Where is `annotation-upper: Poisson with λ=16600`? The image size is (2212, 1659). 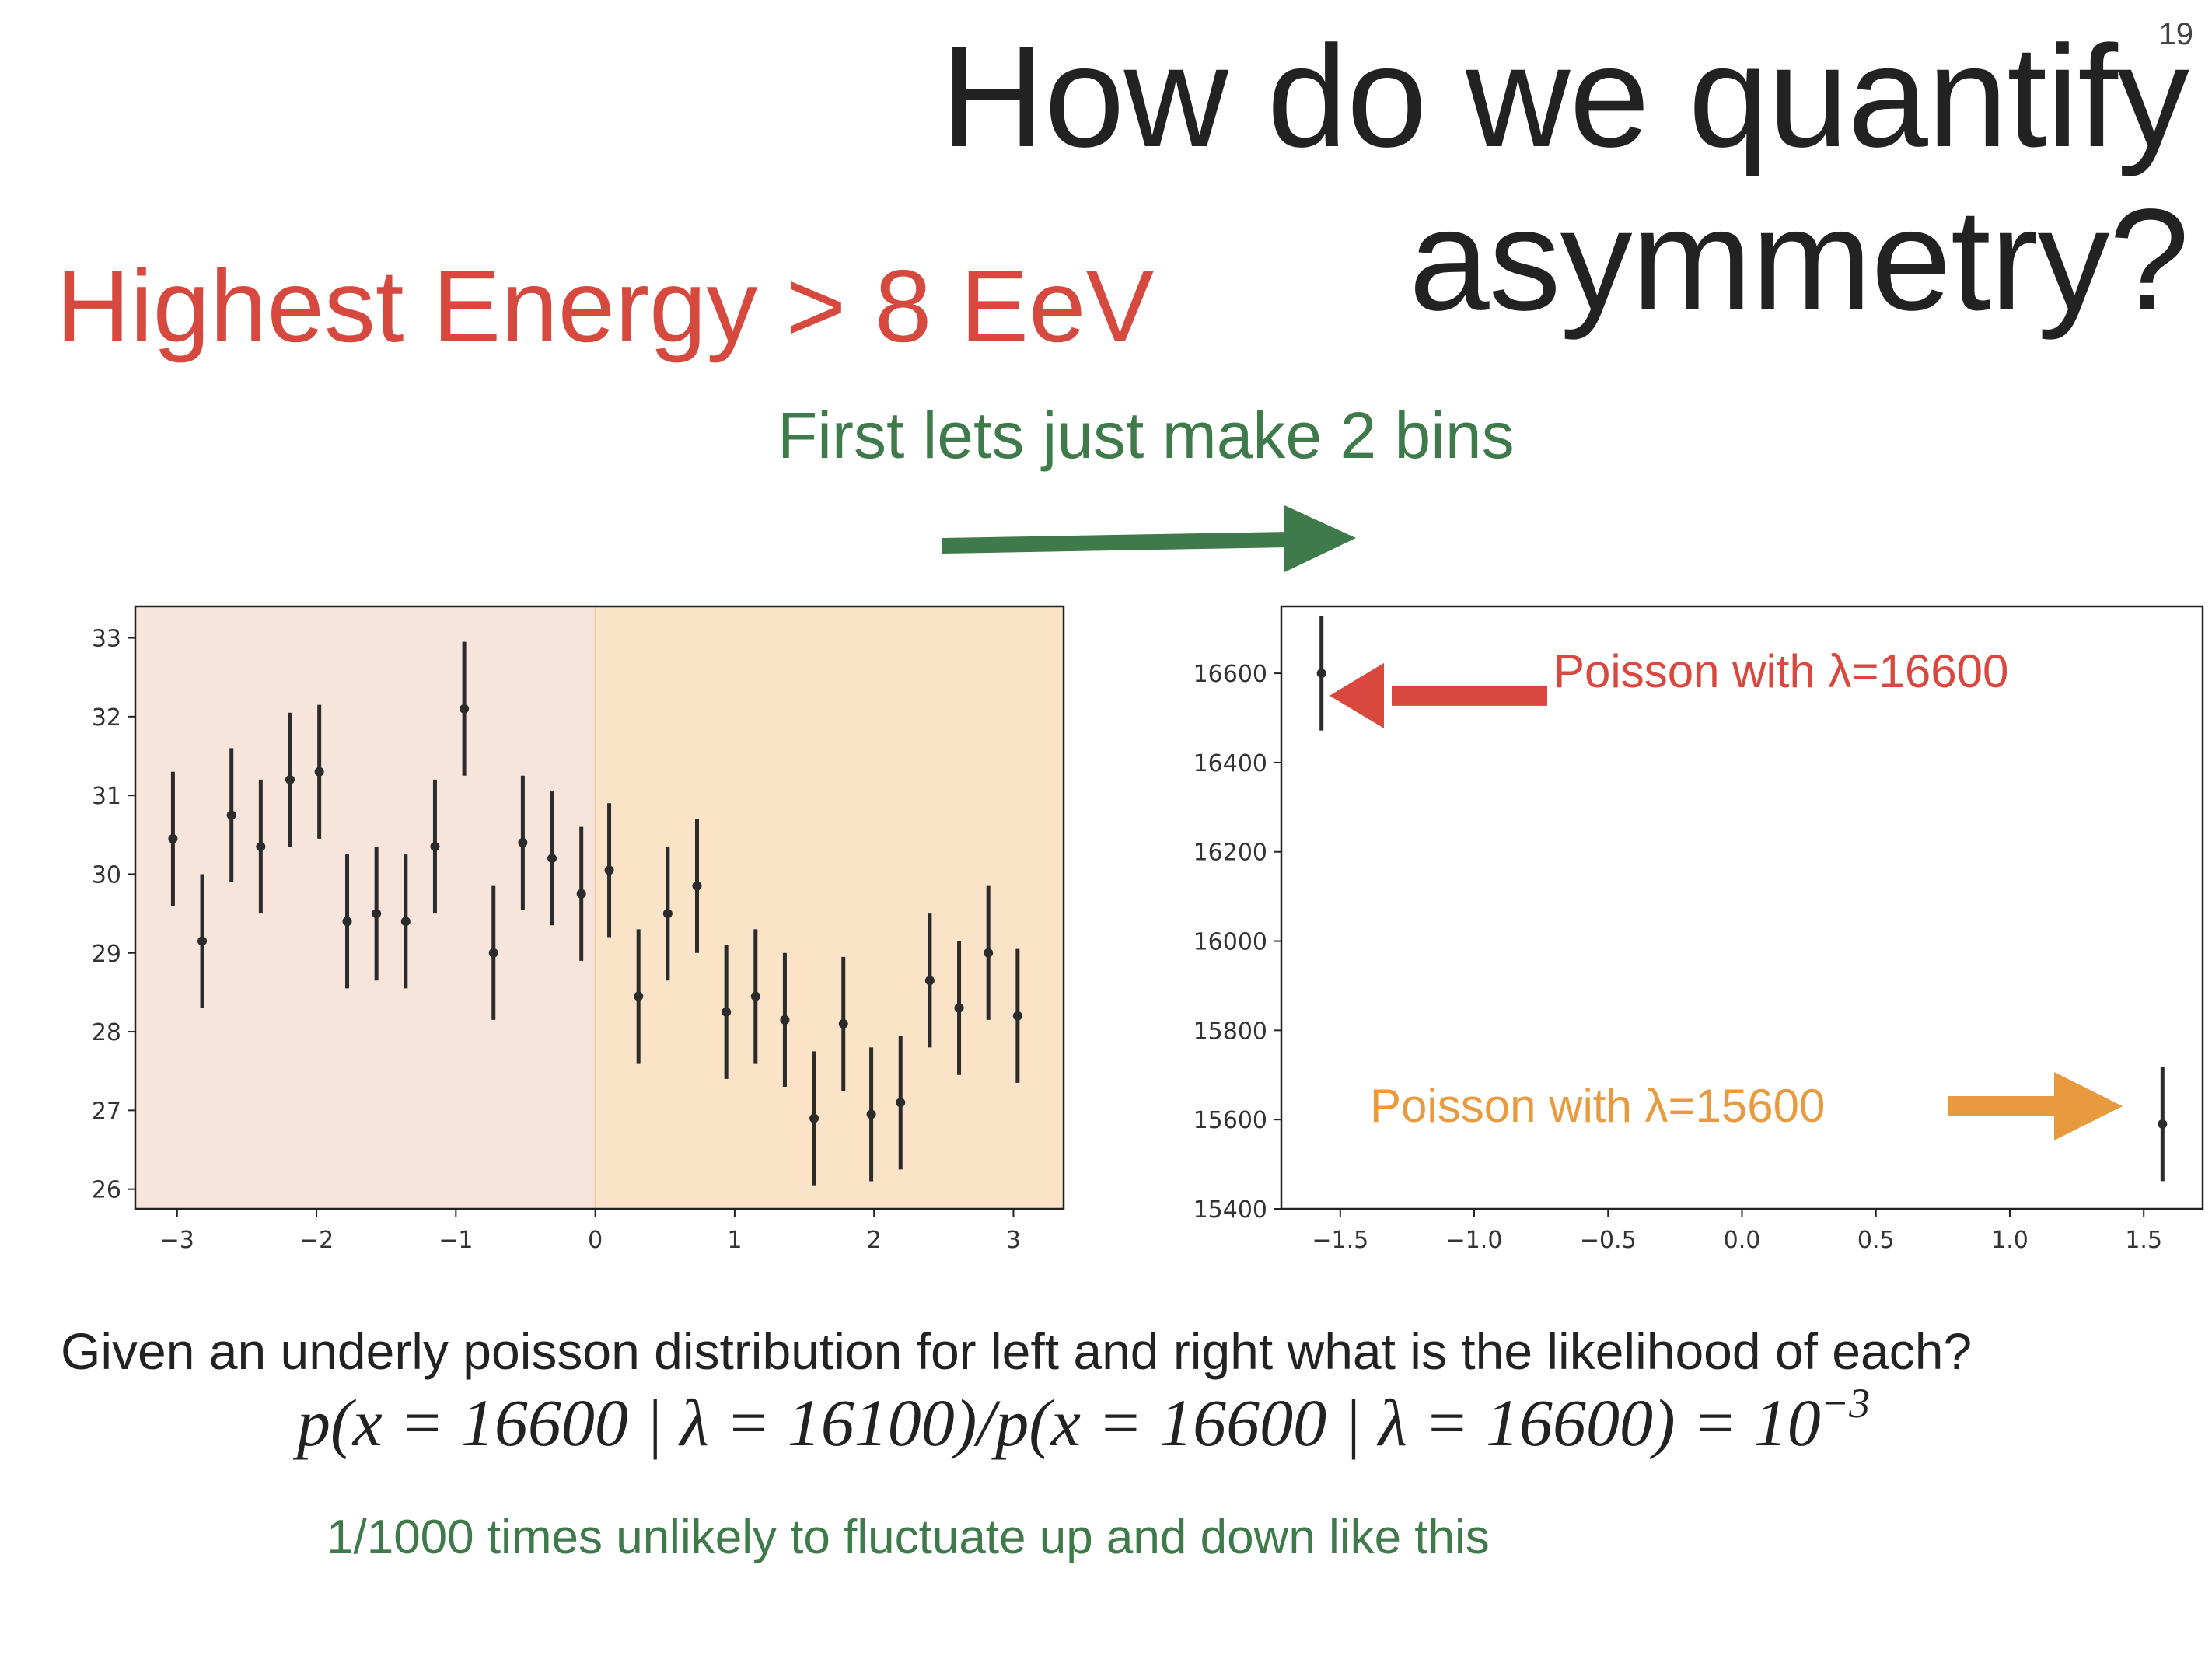
annotation-upper: Poisson with λ=16600 is located at coordinates (1780, 671).